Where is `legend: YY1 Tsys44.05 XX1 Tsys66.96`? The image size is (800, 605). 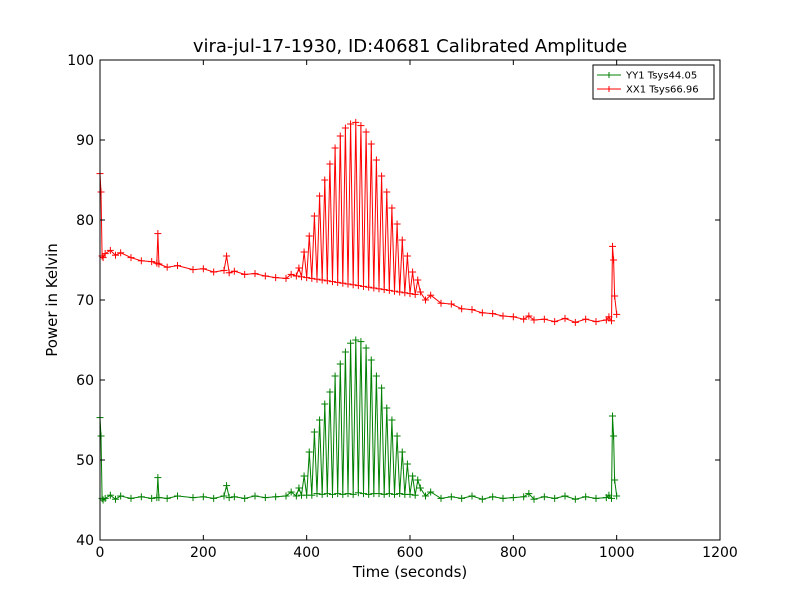
legend: YY1 Tsys44.05 XX1 Tsys66.96 is located at coordinates (653, 82).